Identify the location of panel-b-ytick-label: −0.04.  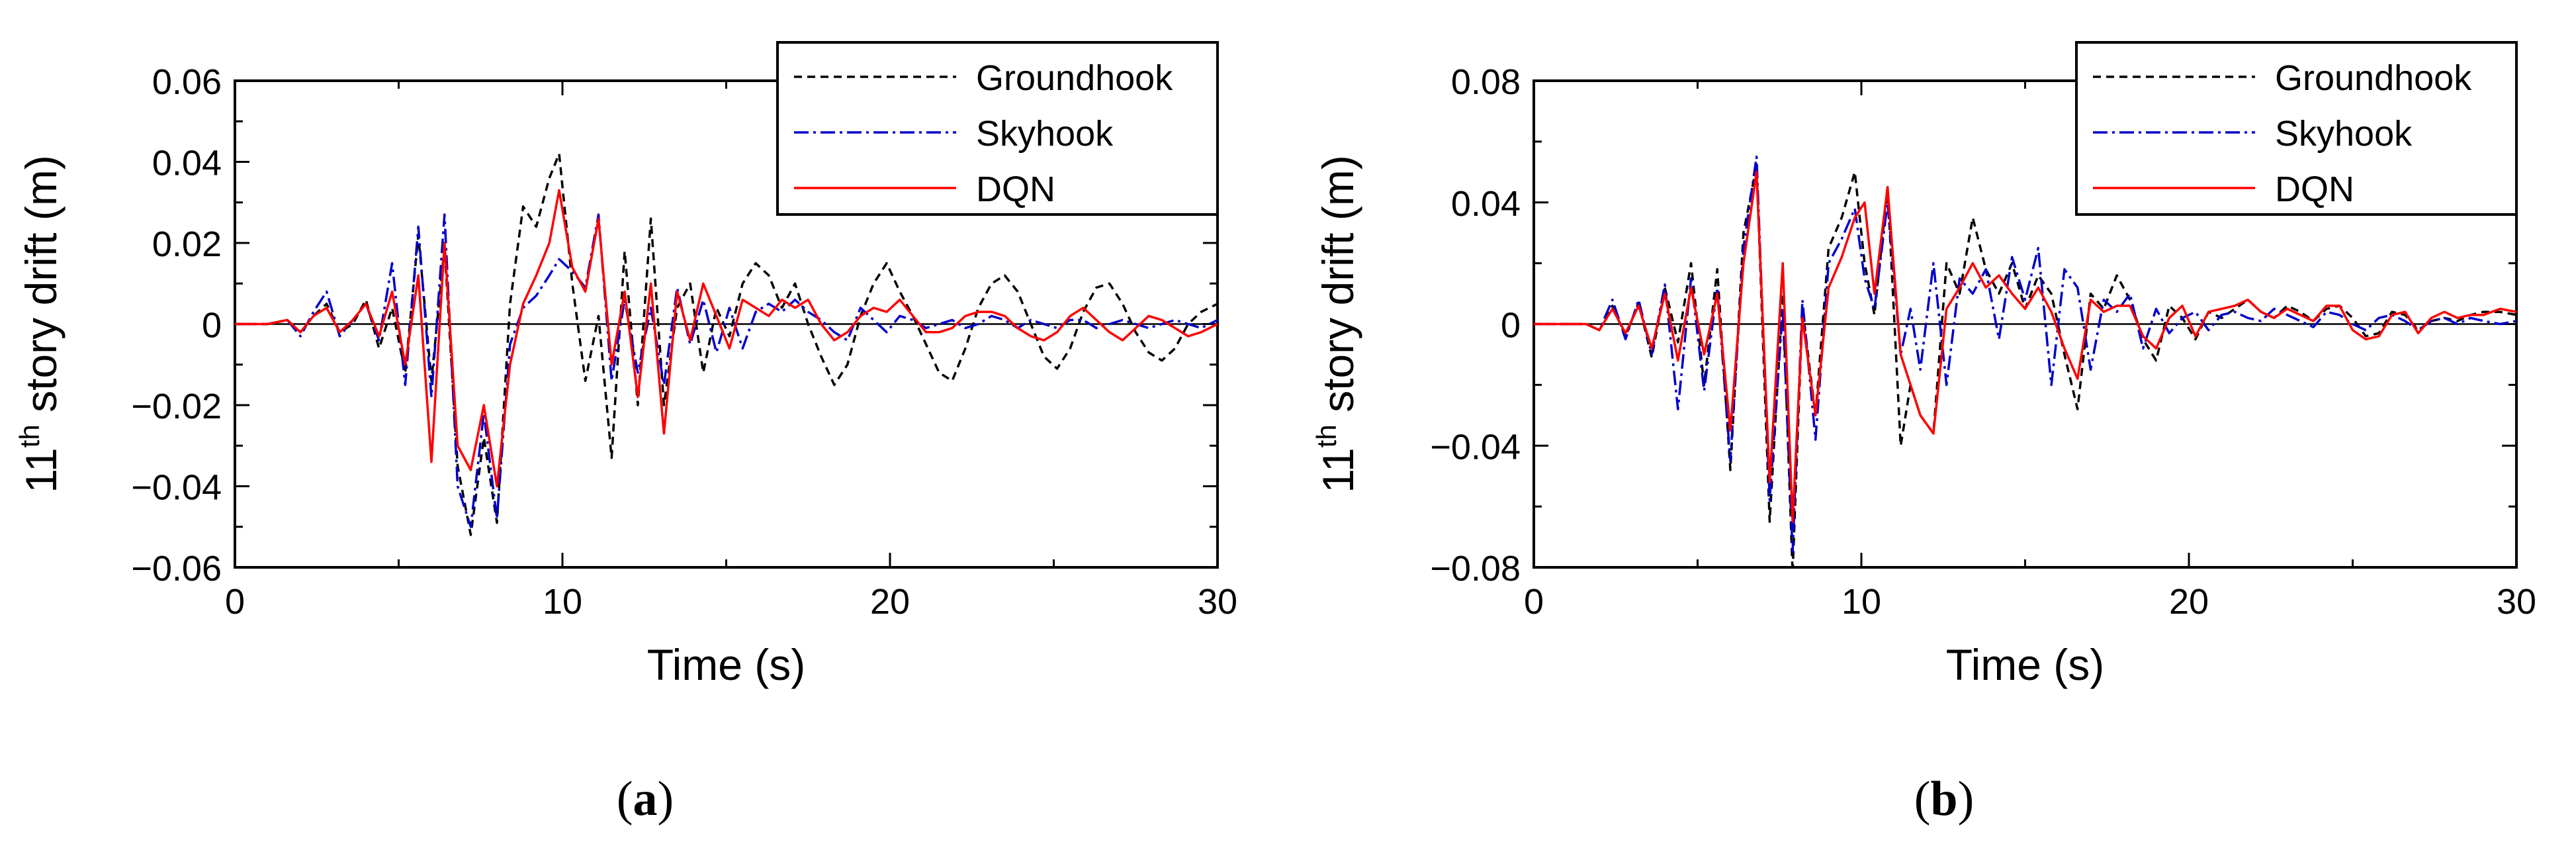
(1475, 447).